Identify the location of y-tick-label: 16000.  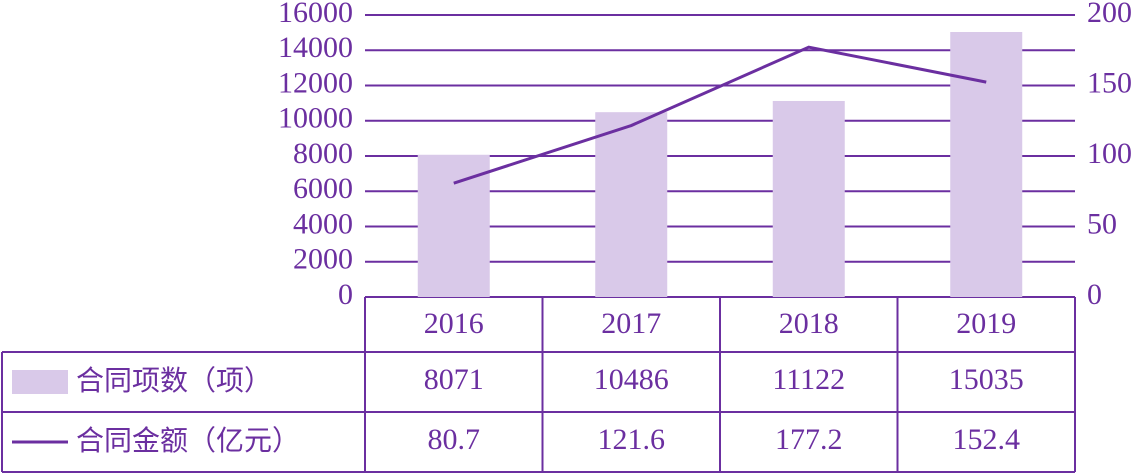
(315, 14).